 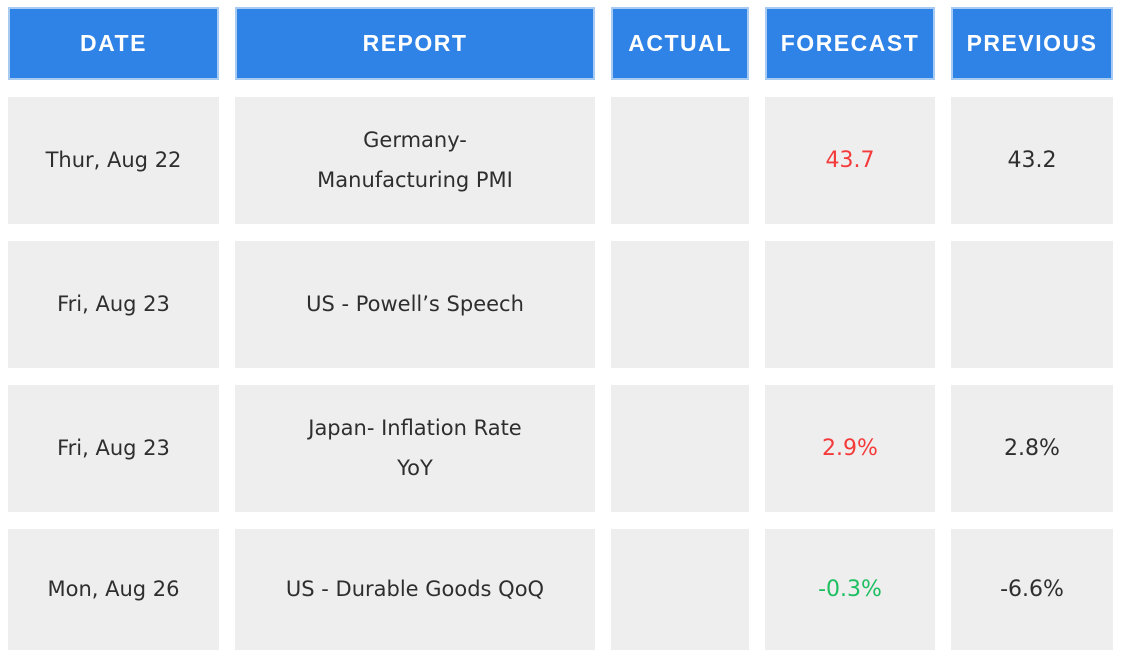 What do you see at coordinates (415, 589) in the screenshot?
I see `report-cell: US - Durable Goods QoQ` at bounding box center [415, 589].